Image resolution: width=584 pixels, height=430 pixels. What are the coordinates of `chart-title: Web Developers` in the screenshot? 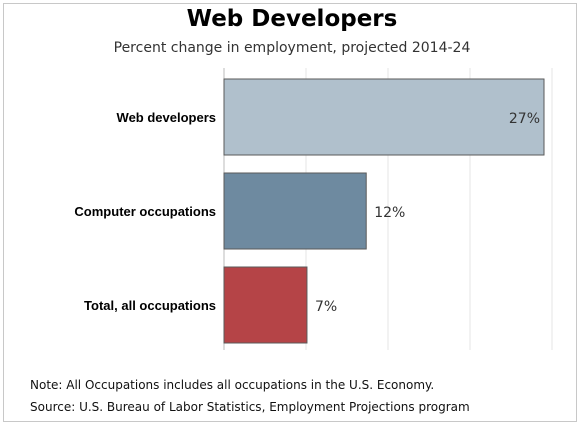 It's located at (292, 19).